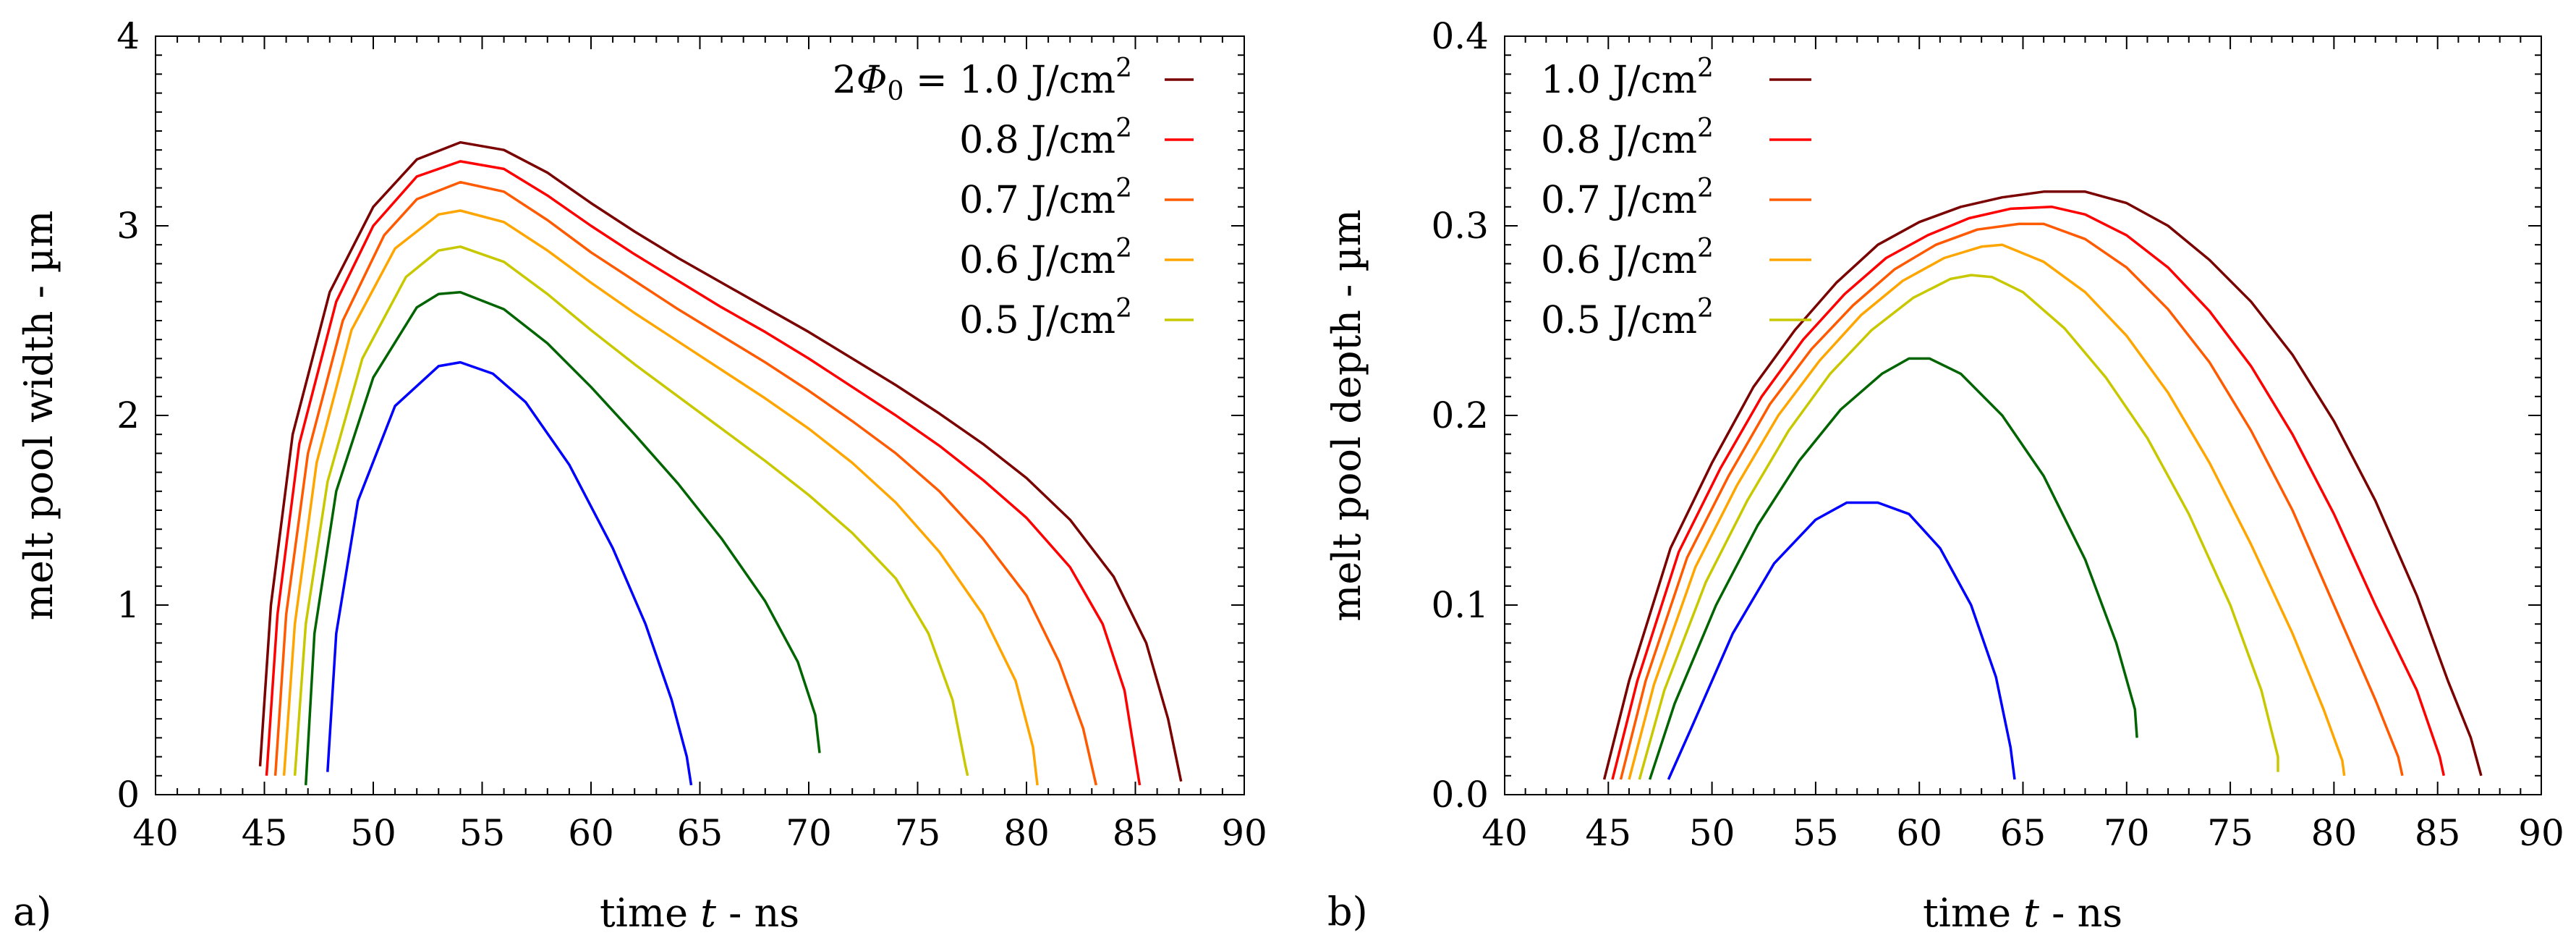 This screenshot has width=2576, height=951. I want to click on y-tick-label: 0.4, so click(1460, 36).